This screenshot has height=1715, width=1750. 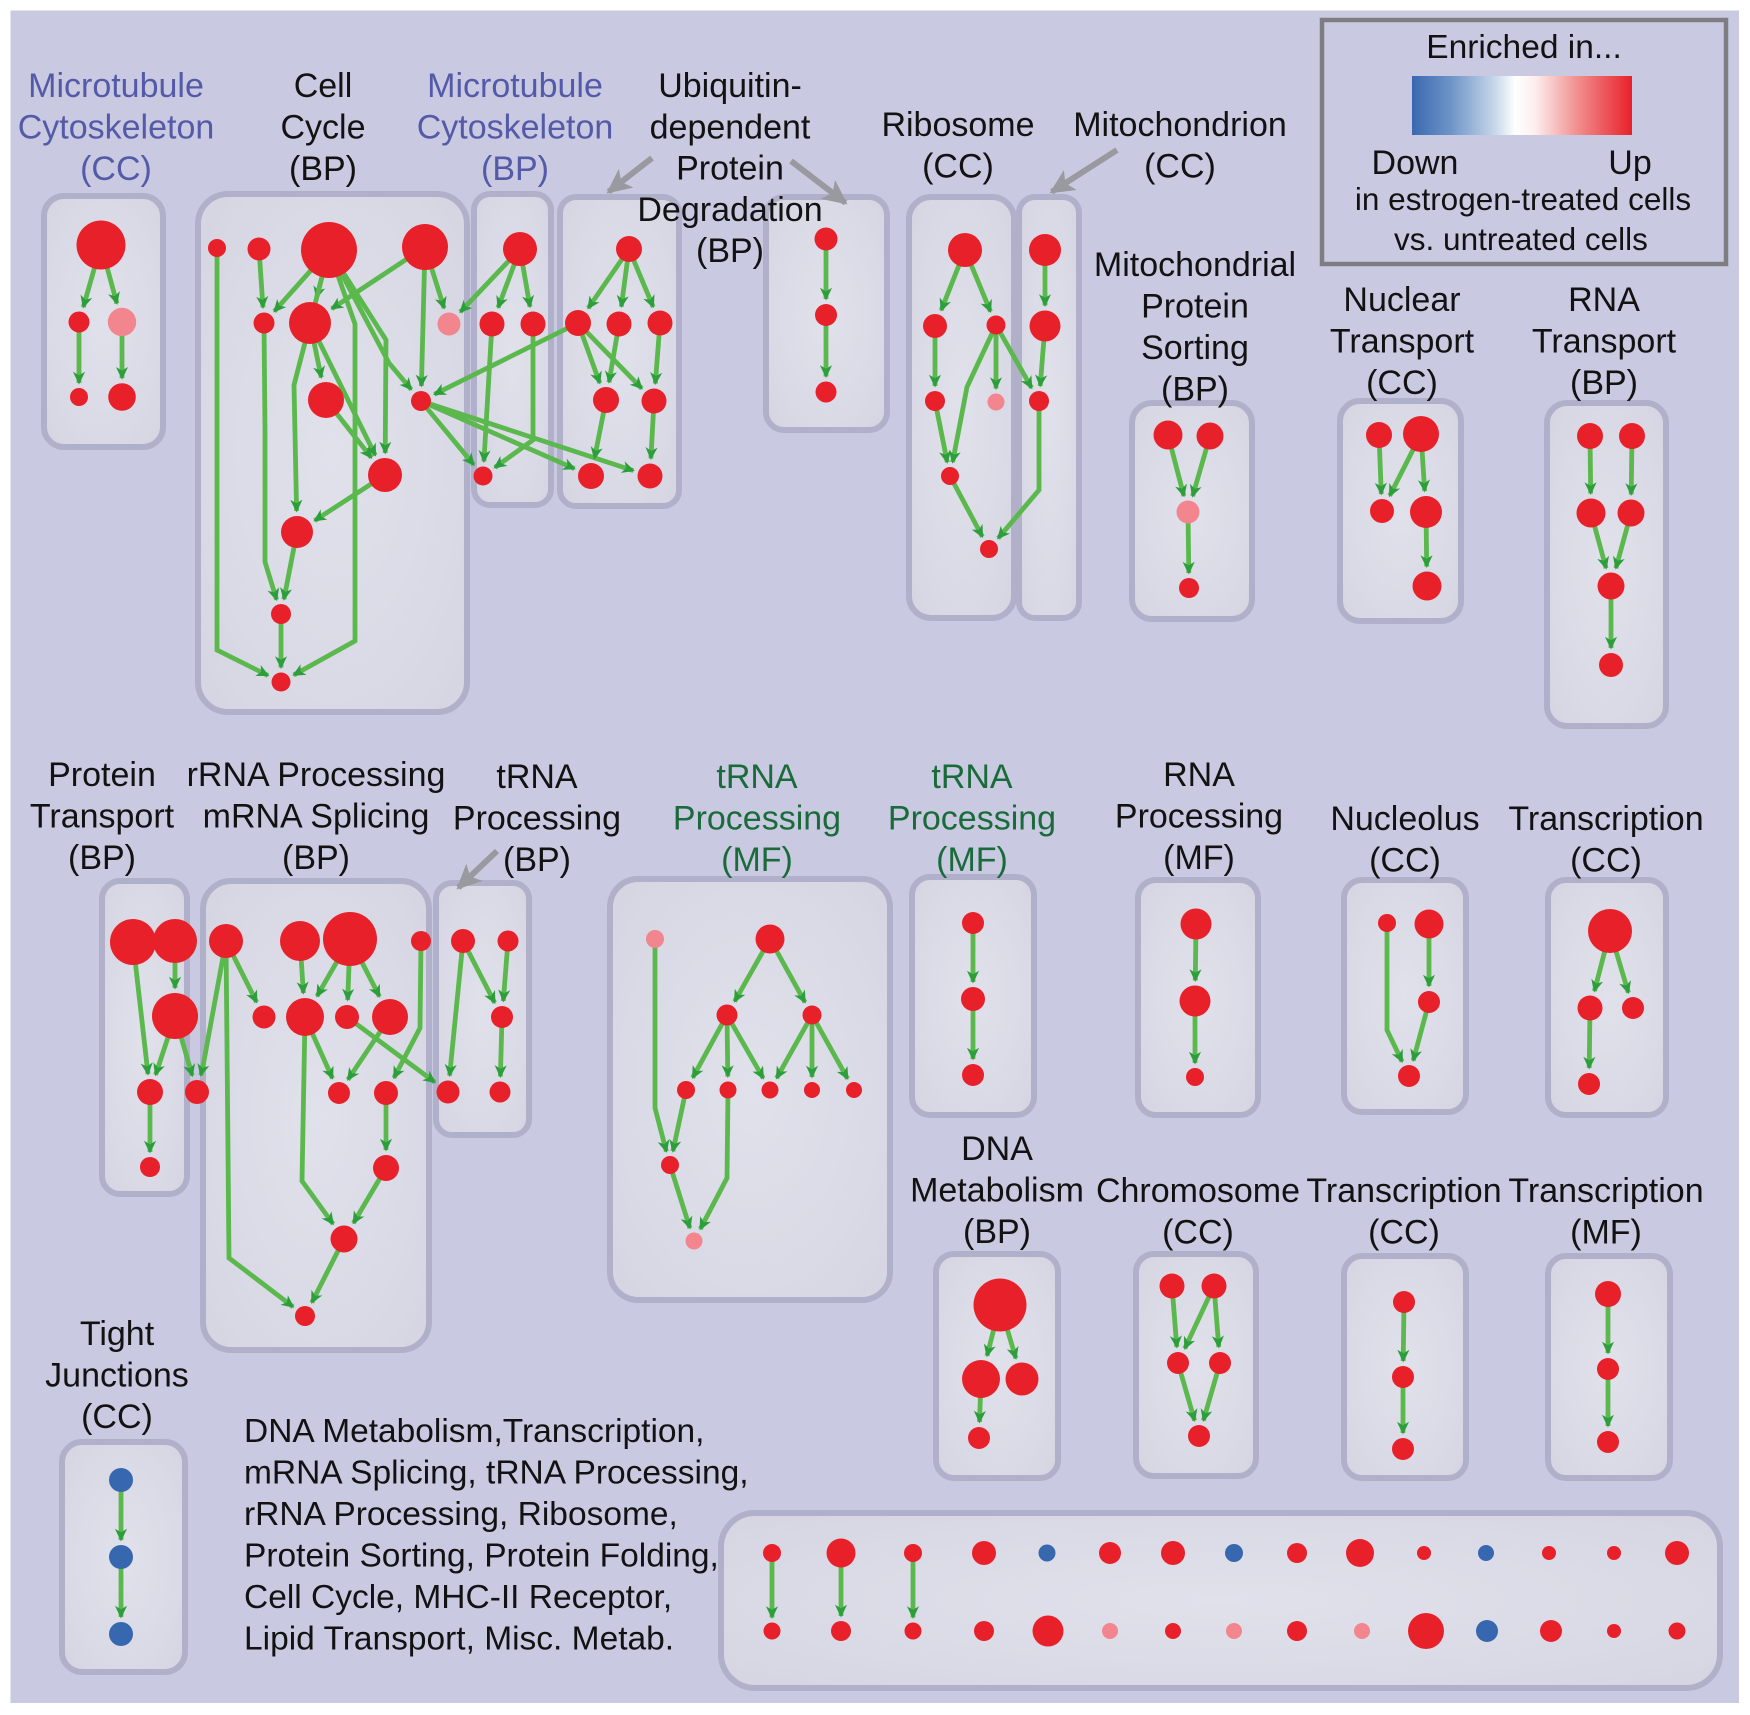 I want to click on svg-text: Mitochondrial, so click(x=1195, y=265).